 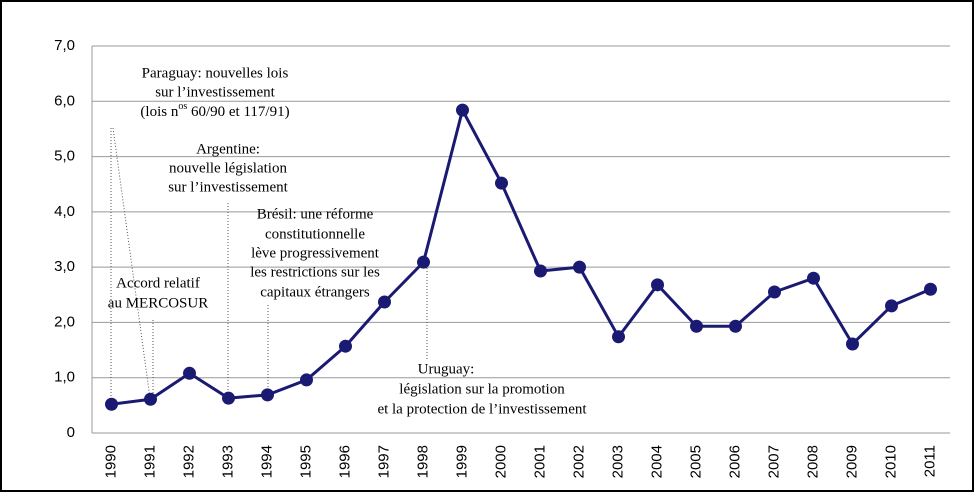 I want to click on annotation-line: Accord relatif, so click(x=158, y=283).